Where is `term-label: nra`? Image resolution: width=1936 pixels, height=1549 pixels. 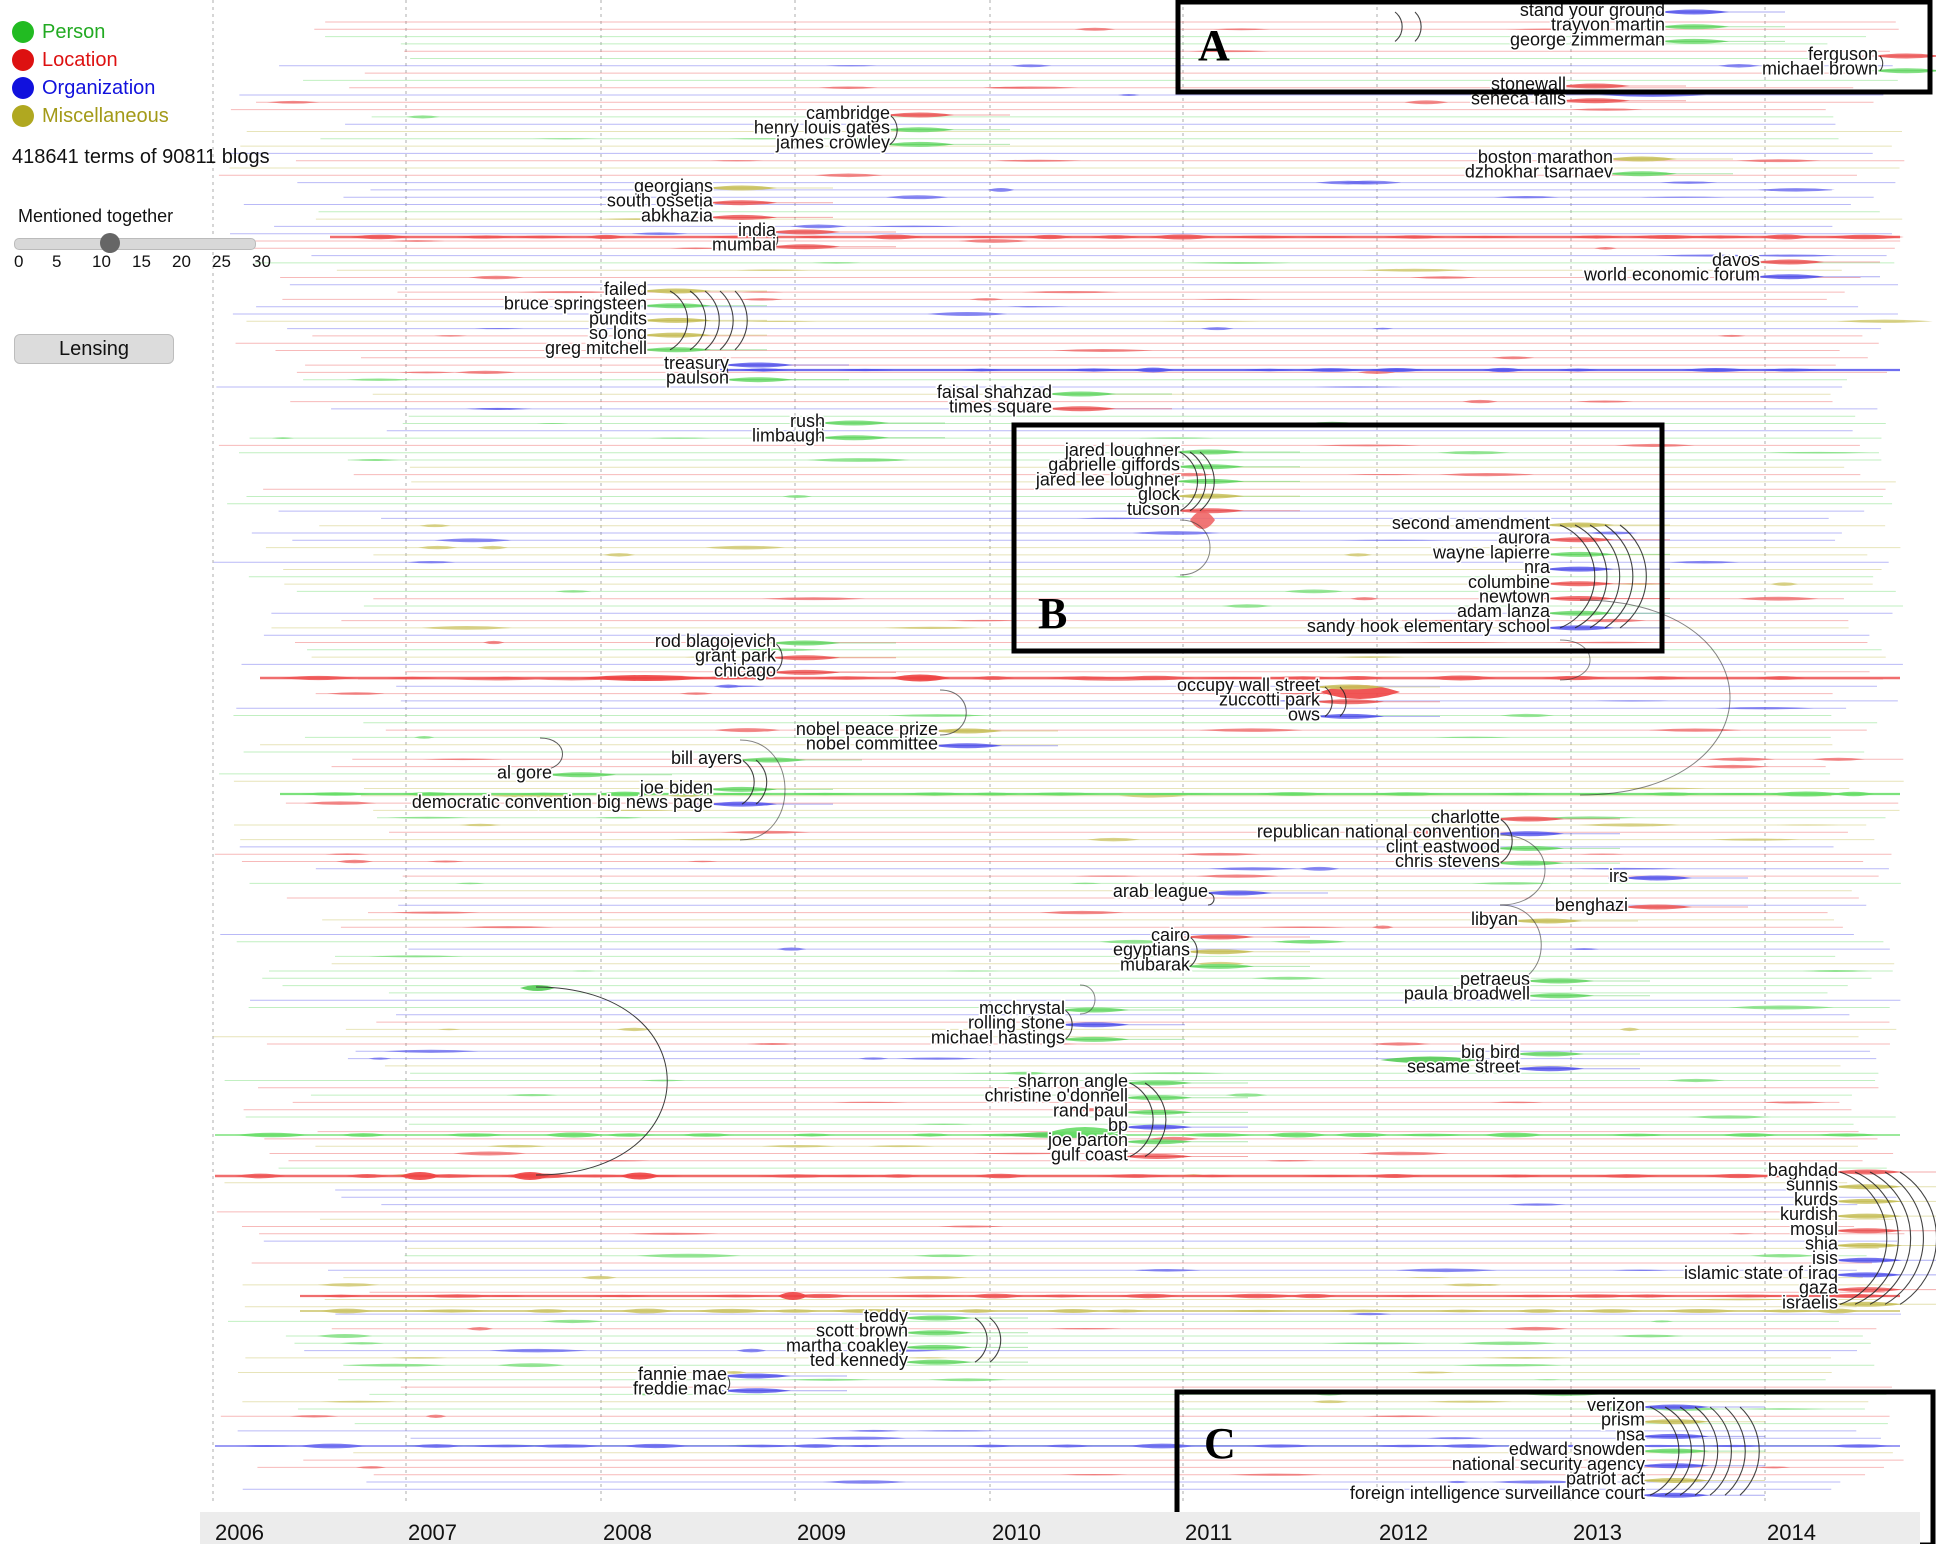
term-label: nra is located at coordinates (1537, 567).